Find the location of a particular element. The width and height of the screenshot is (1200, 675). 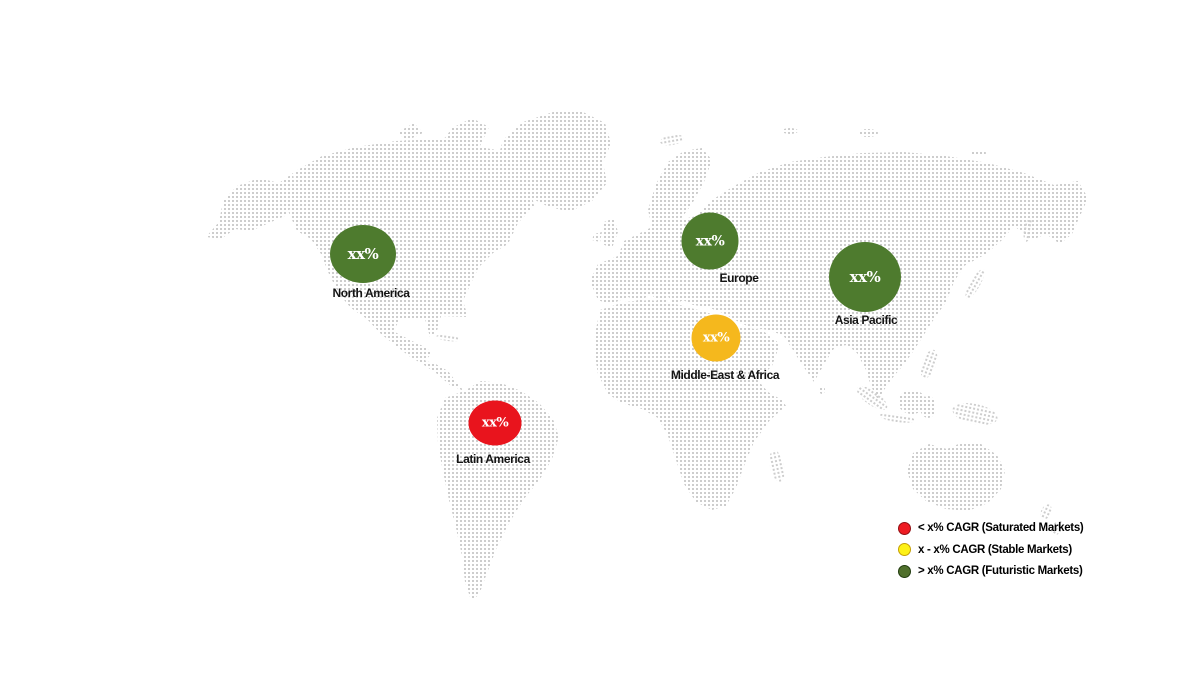

legend-label-stable: x - x% CAGR (Stable Markets) is located at coordinates (995, 549).